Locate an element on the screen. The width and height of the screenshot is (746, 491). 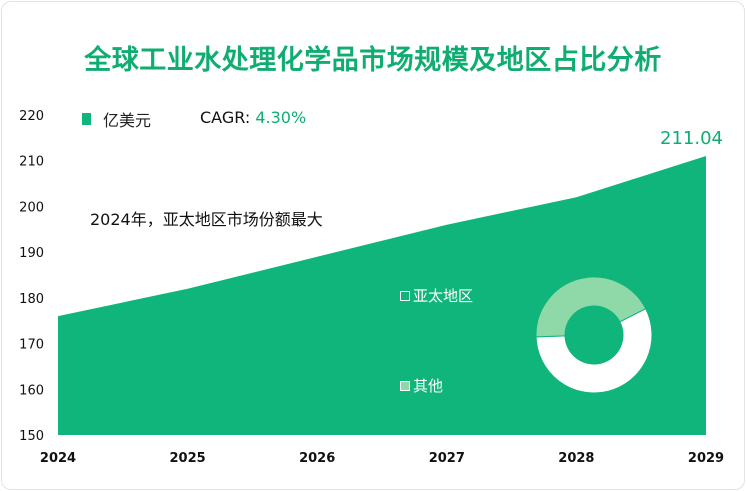
cagr-text: CAGR: 4.30% is located at coordinates (253, 117).